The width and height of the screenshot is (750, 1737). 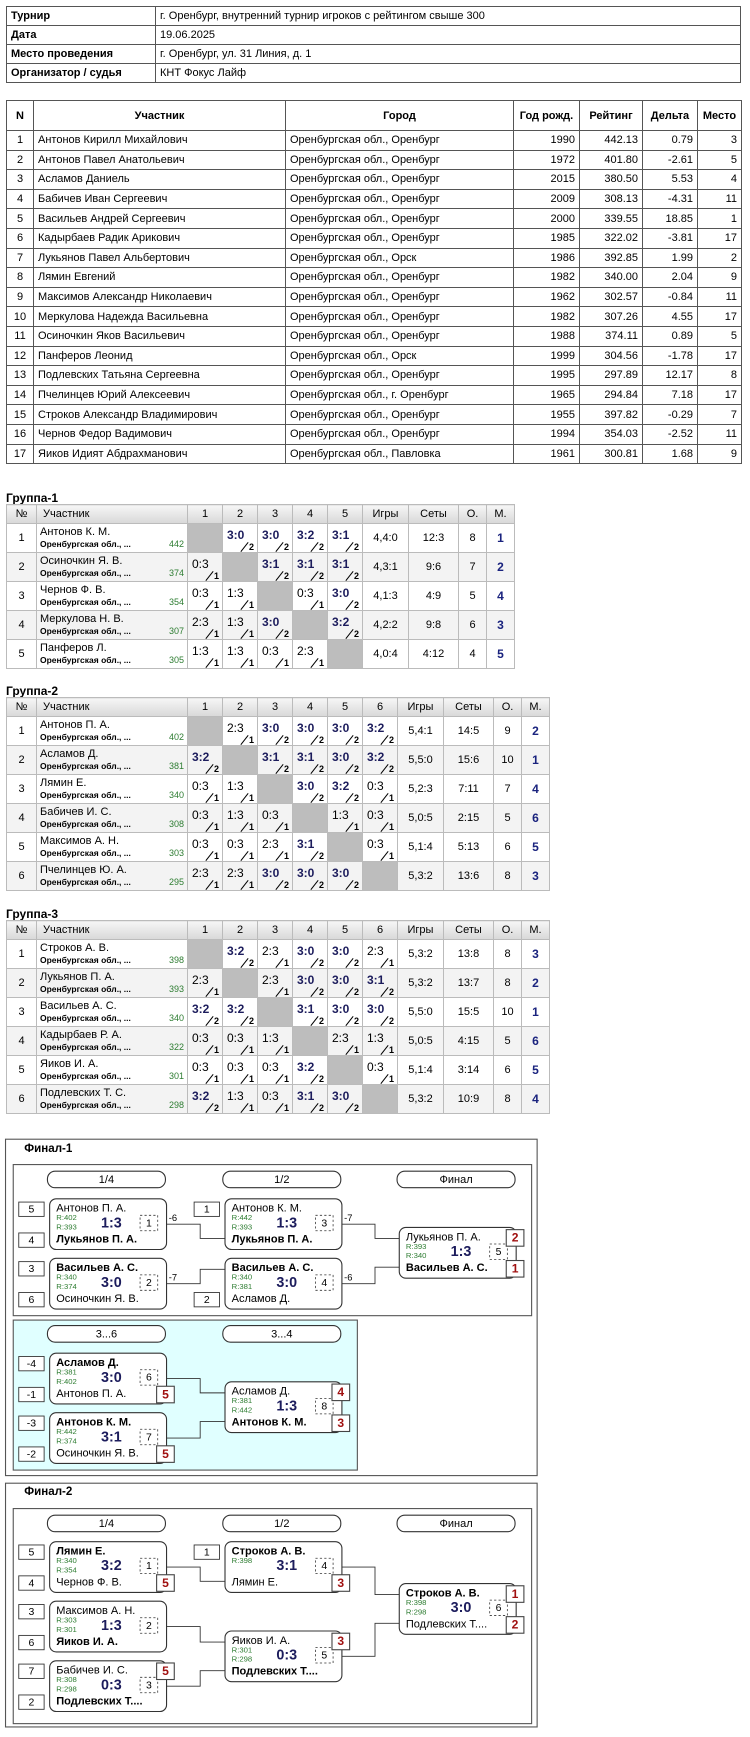 What do you see at coordinates (399, 336) in the screenshot?
I see `participant-cell: Оренбургская обл., Оренбург` at bounding box center [399, 336].